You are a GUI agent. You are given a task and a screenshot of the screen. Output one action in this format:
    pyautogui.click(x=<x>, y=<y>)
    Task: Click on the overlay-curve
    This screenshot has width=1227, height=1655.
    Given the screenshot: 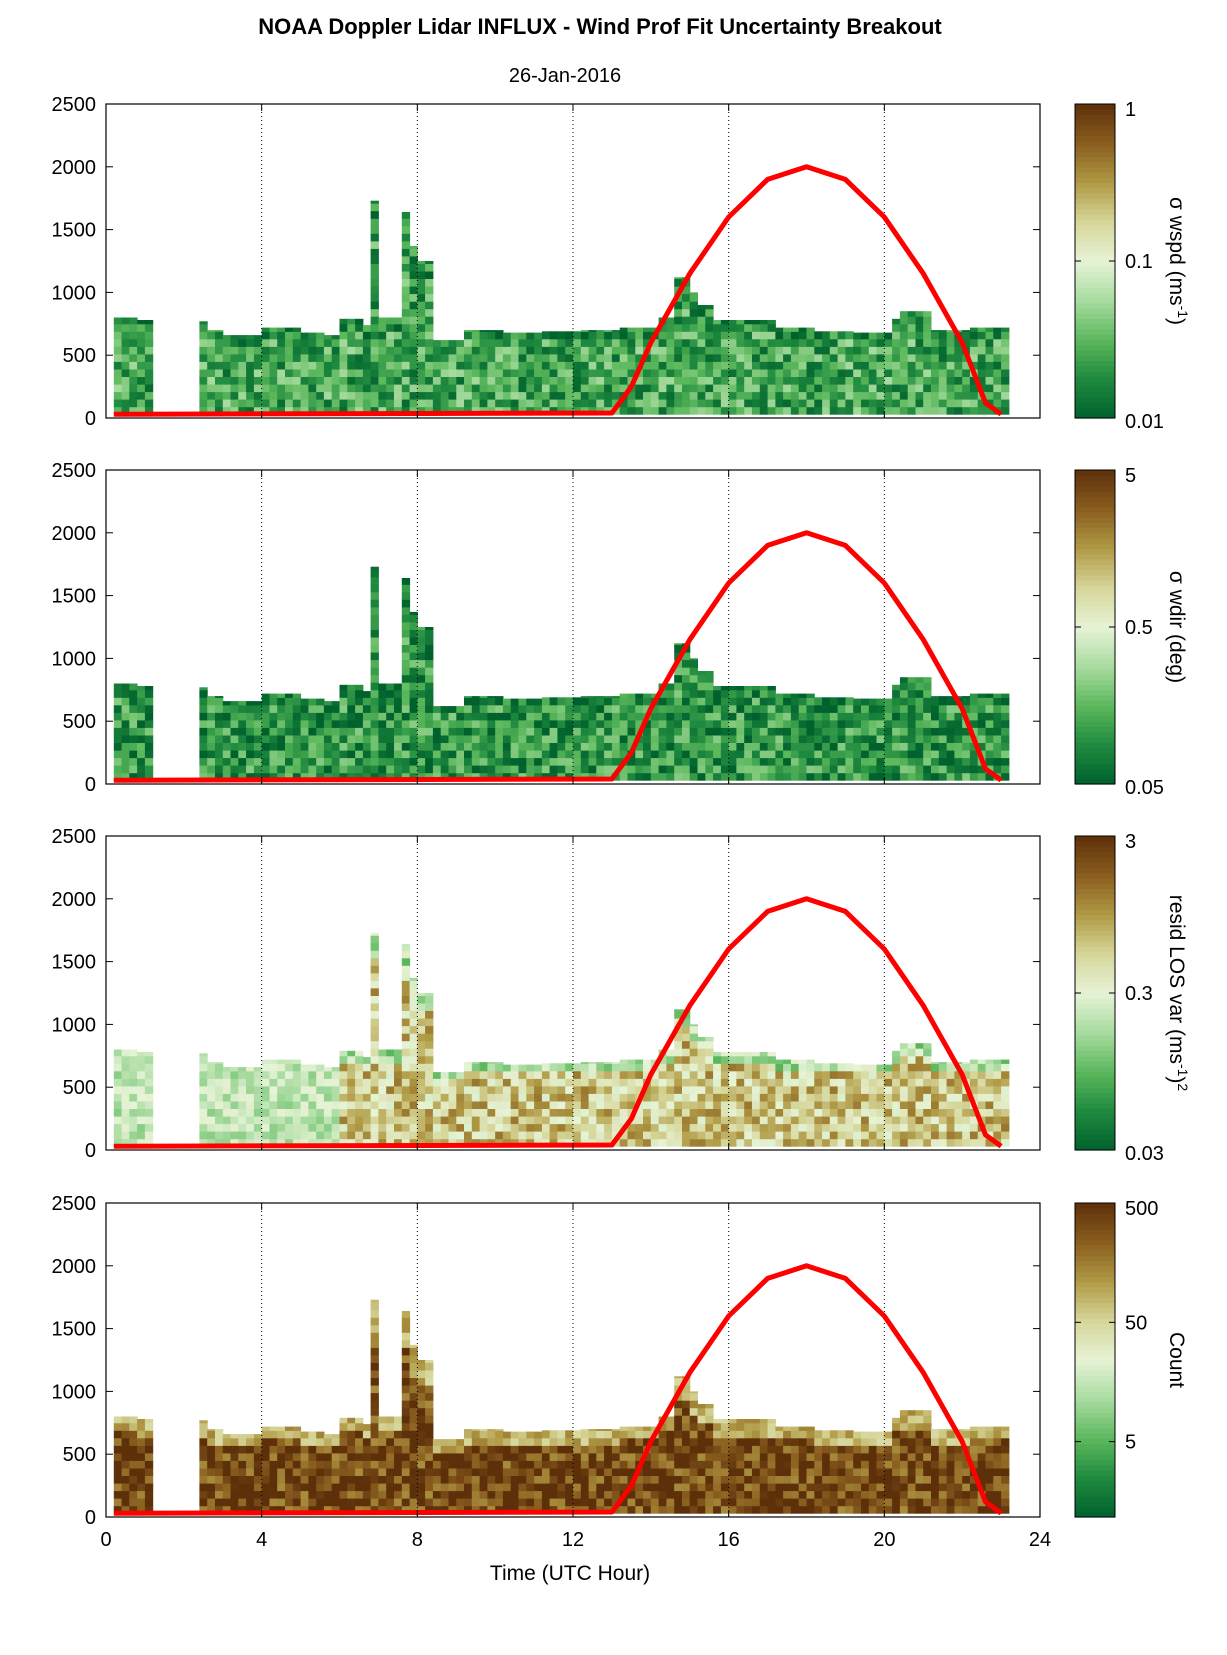 What is the action you would take?
    pyautogui.click(x=558, y=1022)
    